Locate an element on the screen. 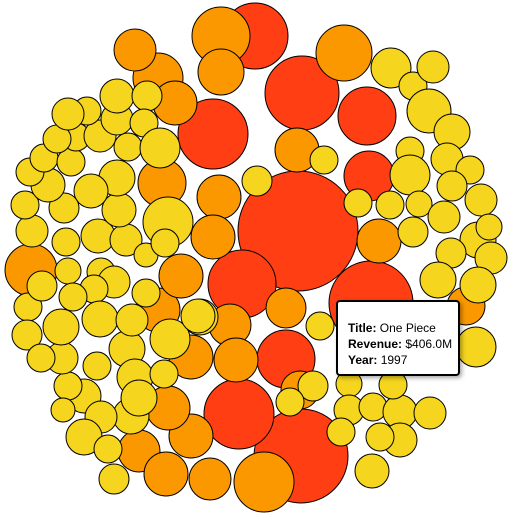 This screenshot has width=512, height=514. tooltip-title-label: Title: is located at coordinates (362, 328).